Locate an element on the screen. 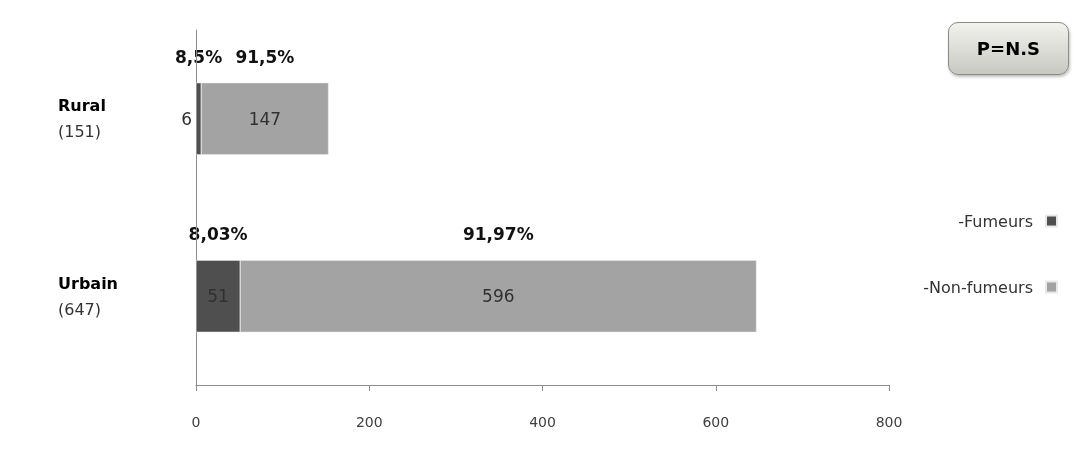  data-label: 6 is located at coordinates (186, 118).